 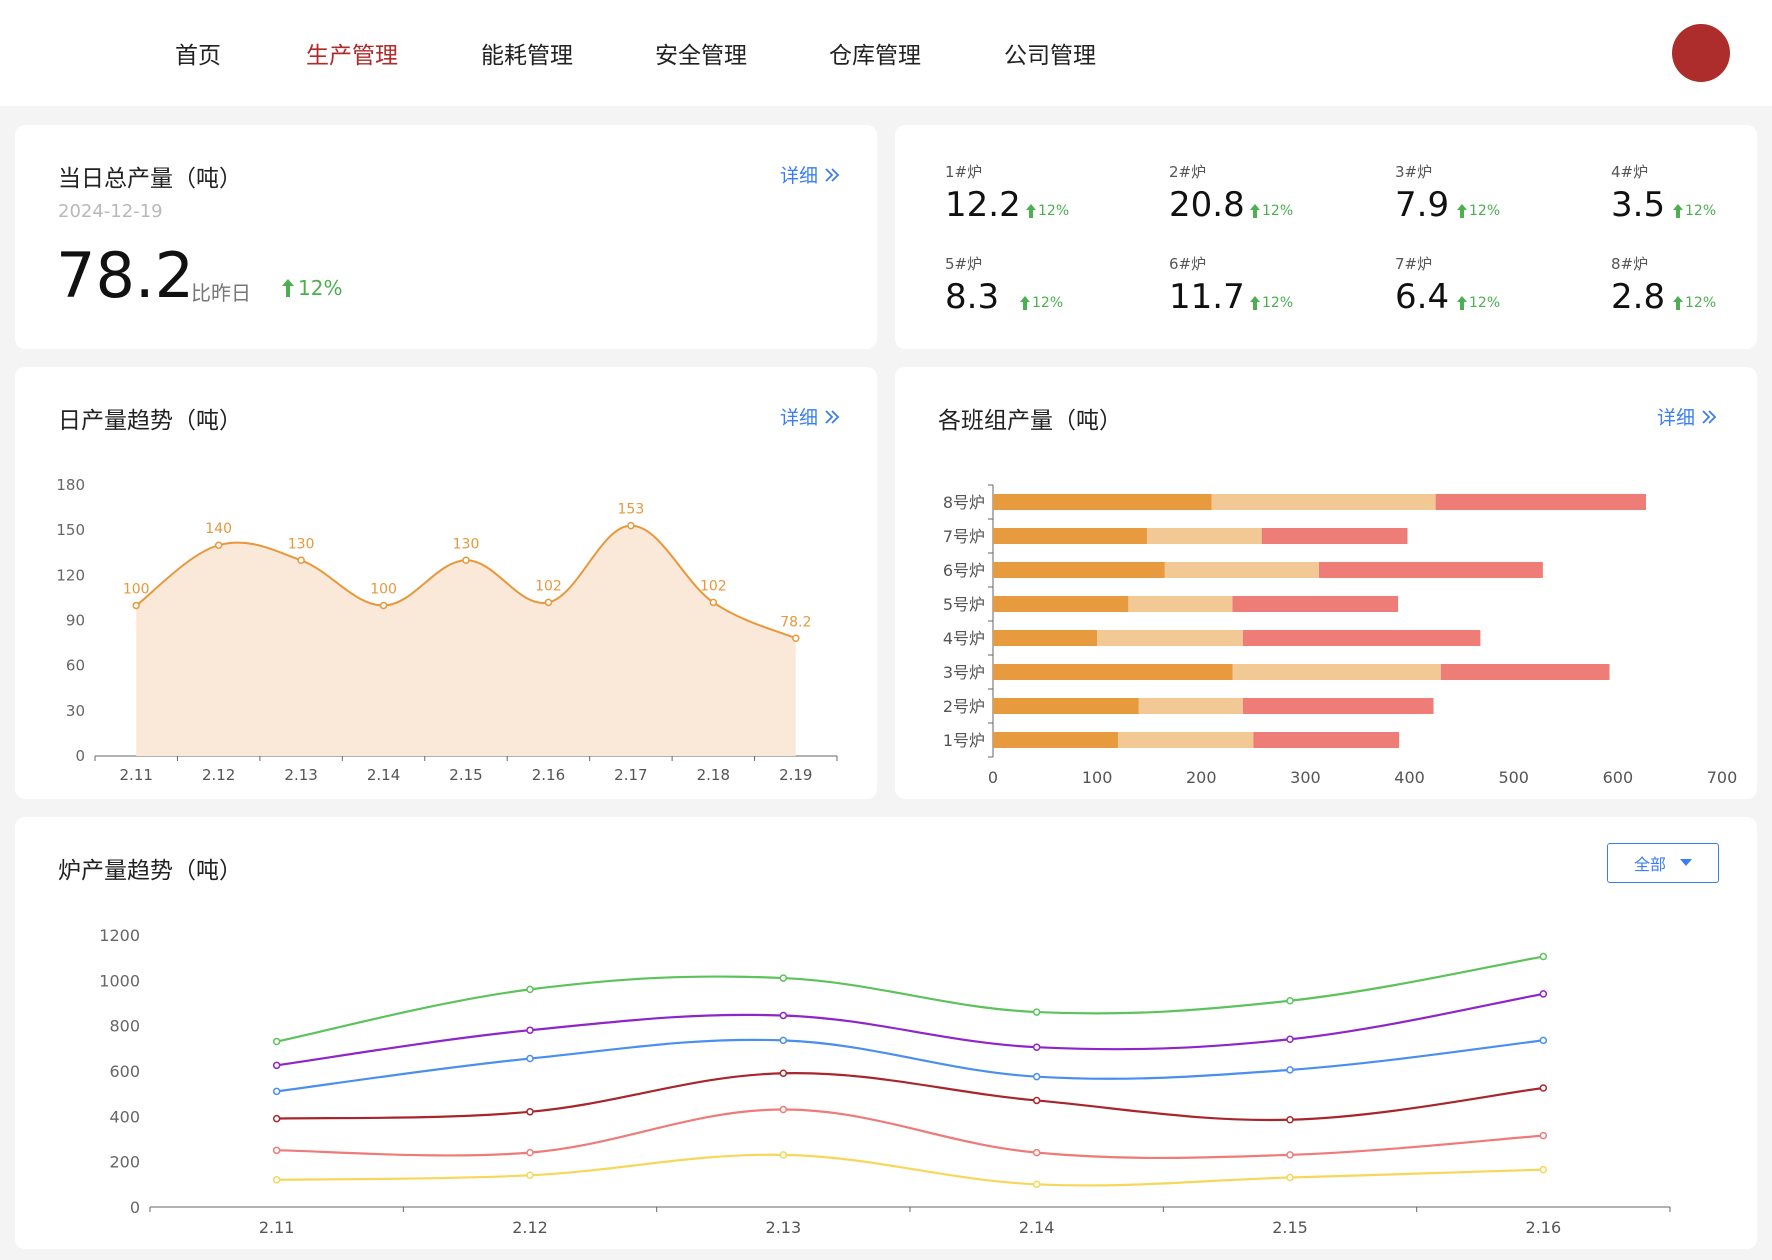 What do you see at coordinates (810, 416) in the screenshot?
I see `daily-detail-link: 详细` at bounding box center [810, 416].